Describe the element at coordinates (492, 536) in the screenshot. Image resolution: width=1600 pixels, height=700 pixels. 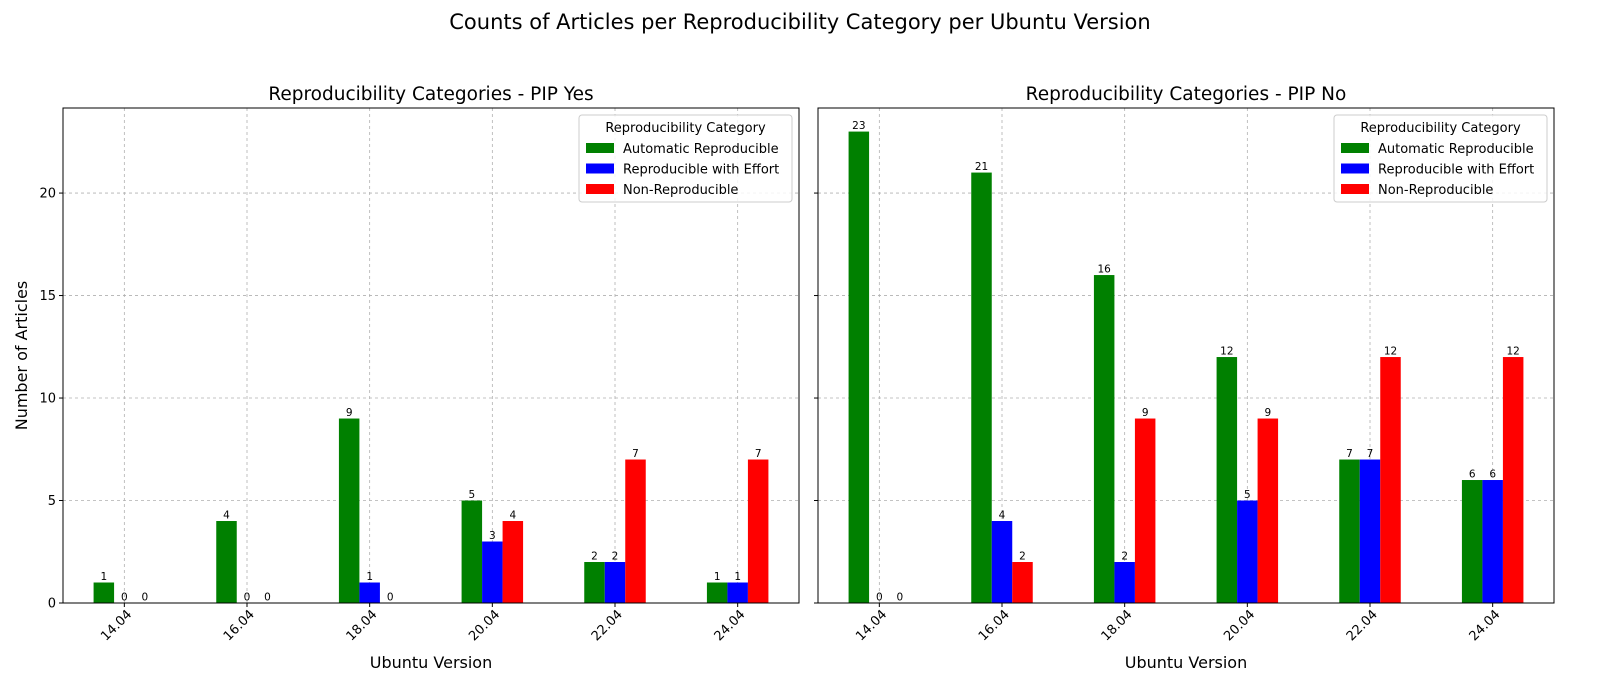
I see `bar-value-label: 3` at that location.